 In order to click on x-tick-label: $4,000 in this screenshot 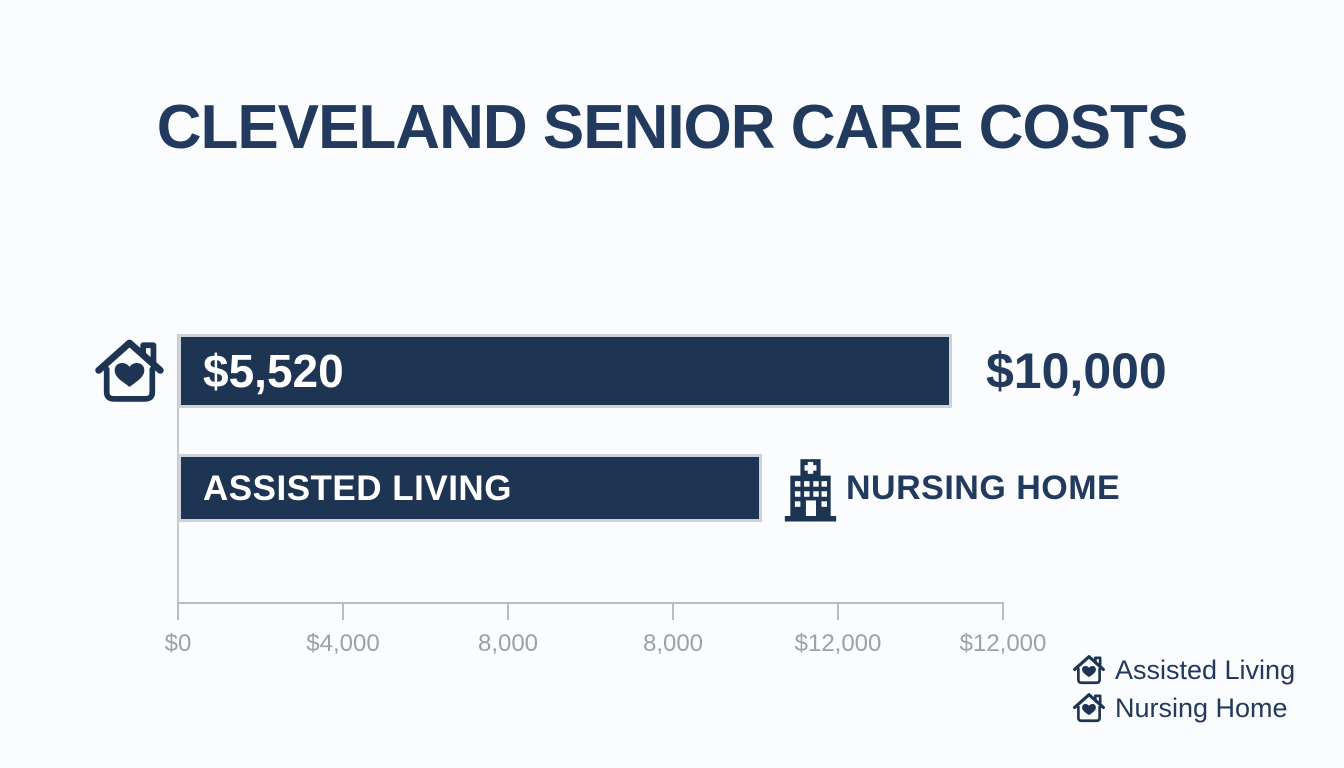, I will do `click(343, 643)`.